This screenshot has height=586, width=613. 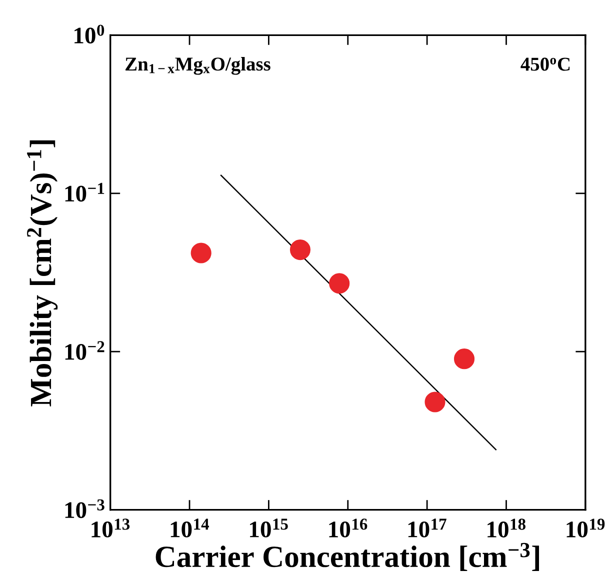 What do you see at coordinates (189, 528) in the screenshot?
I see `x-tick-label: 10$^{14}$` at bounding box center [189, 528].